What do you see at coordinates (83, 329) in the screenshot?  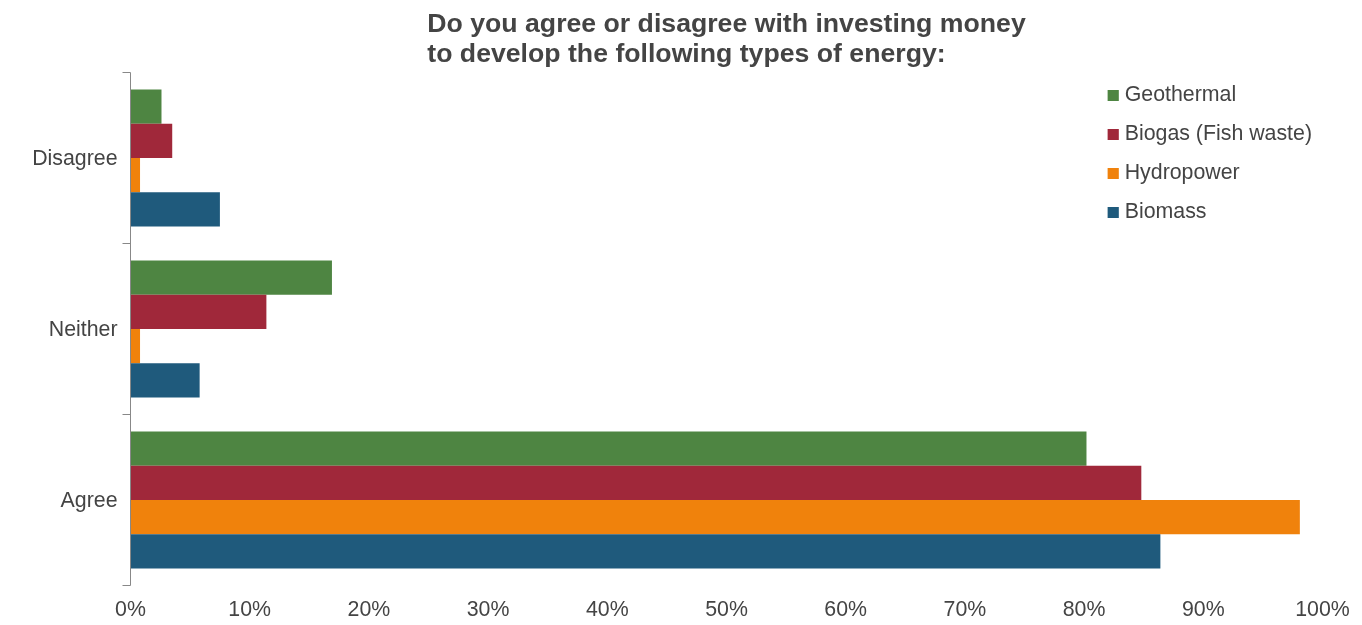 I see `y-tick-label: Neither` at bounding box center [83, 329].